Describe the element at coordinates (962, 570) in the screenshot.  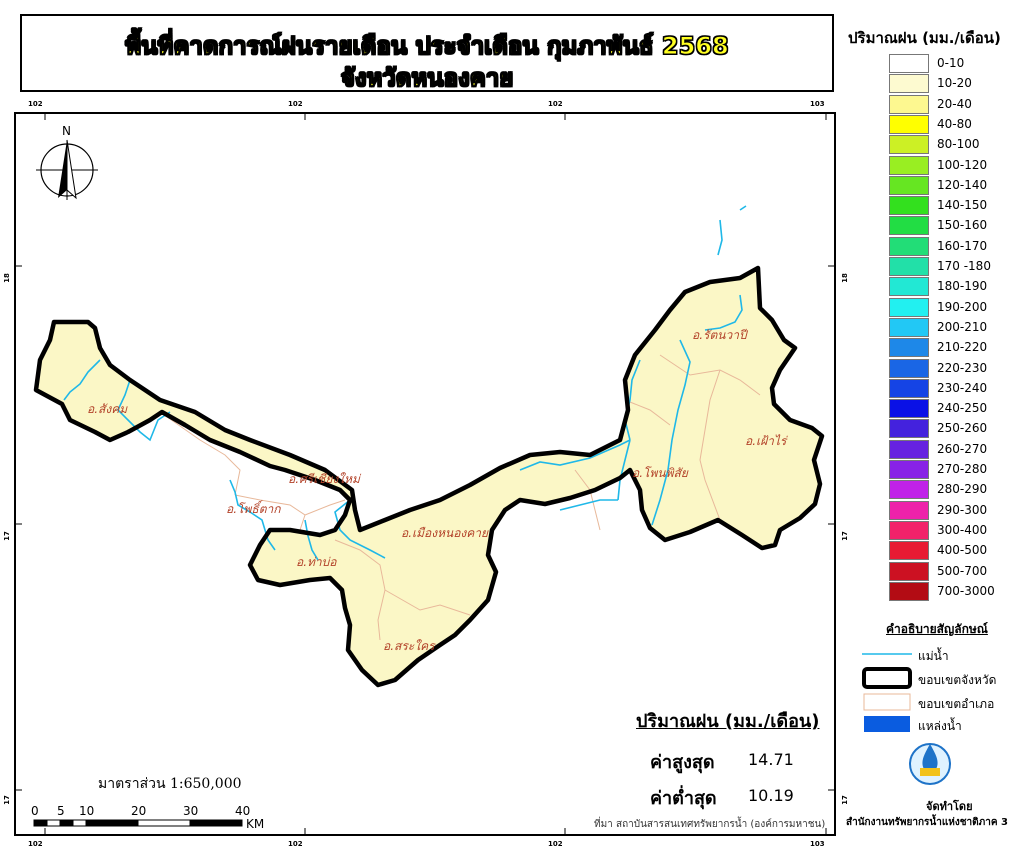
I see `legend-range-label: 500-700` at that location.